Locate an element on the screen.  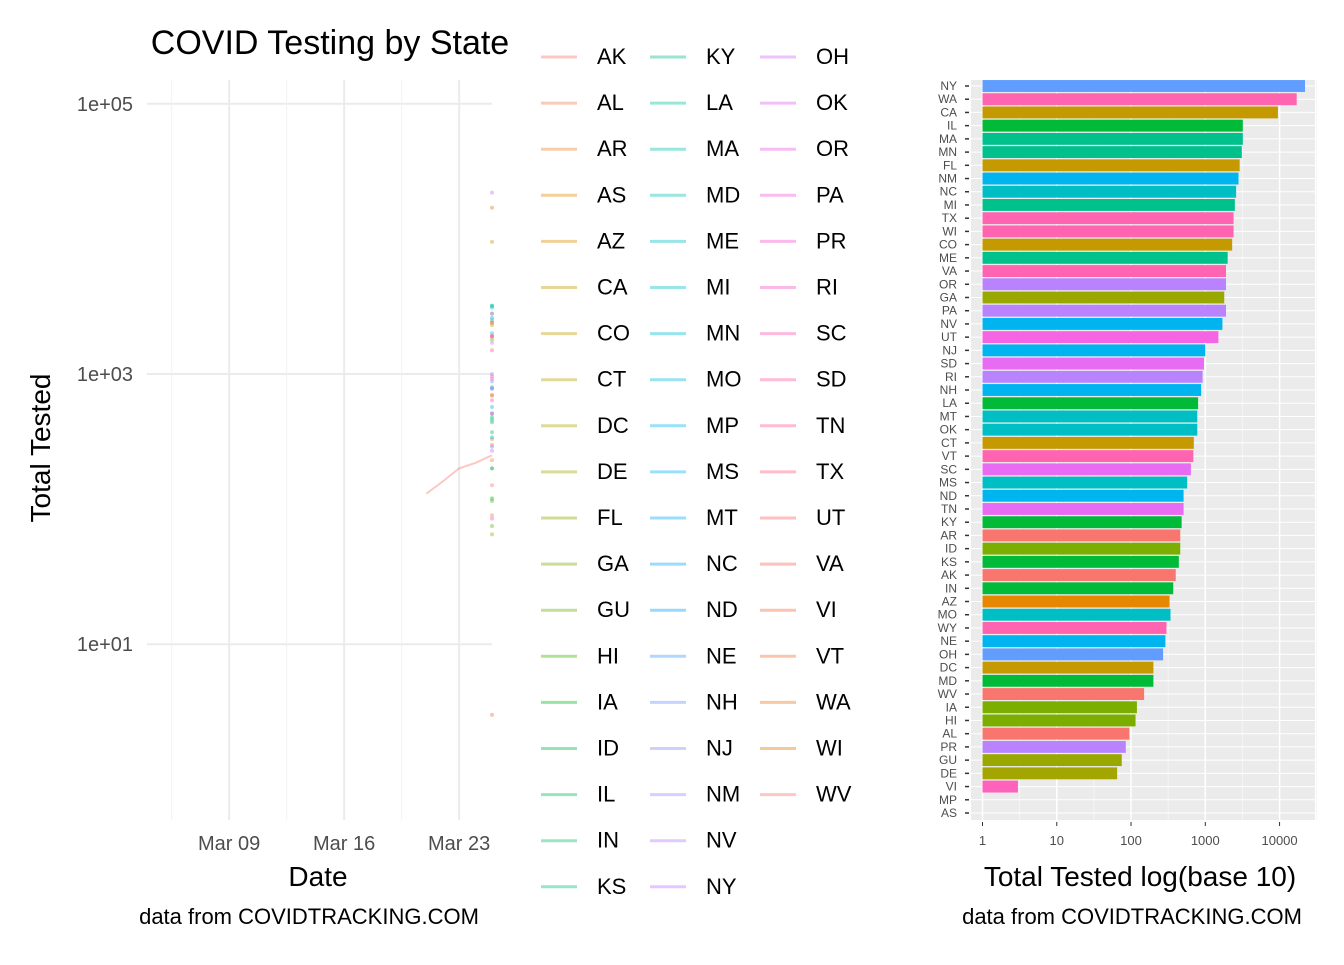
bar-chart-caption: data from COVIDTRACKING.COM is located at coordinates (1132, 916).